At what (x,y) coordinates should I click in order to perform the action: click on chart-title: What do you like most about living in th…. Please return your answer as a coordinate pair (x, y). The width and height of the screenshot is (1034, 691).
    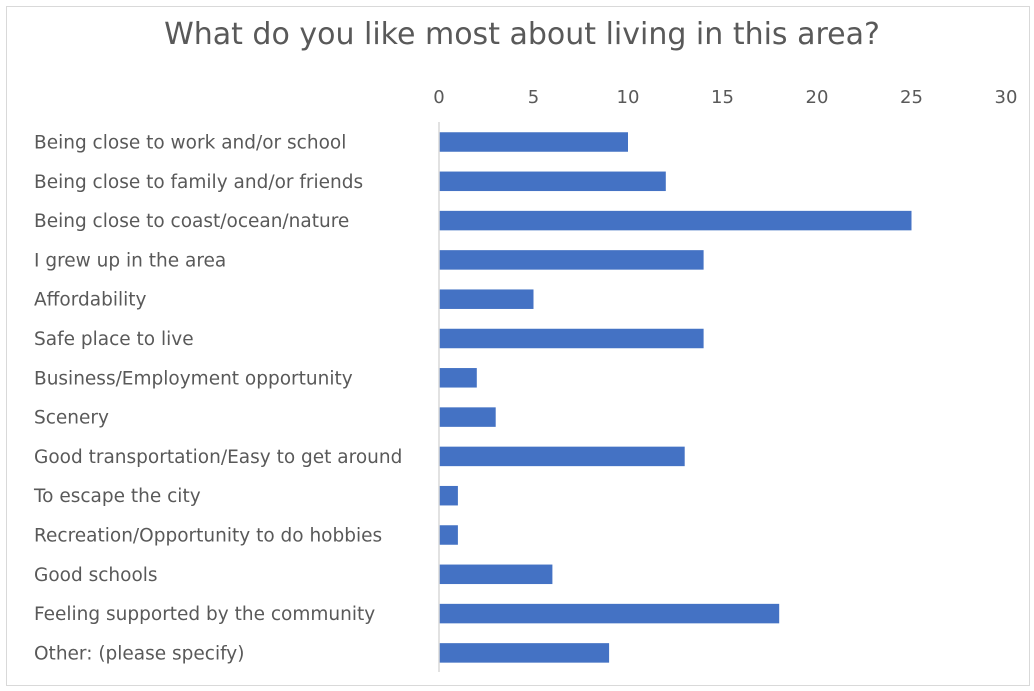
    Looking at the image, I should click on (522, 34).